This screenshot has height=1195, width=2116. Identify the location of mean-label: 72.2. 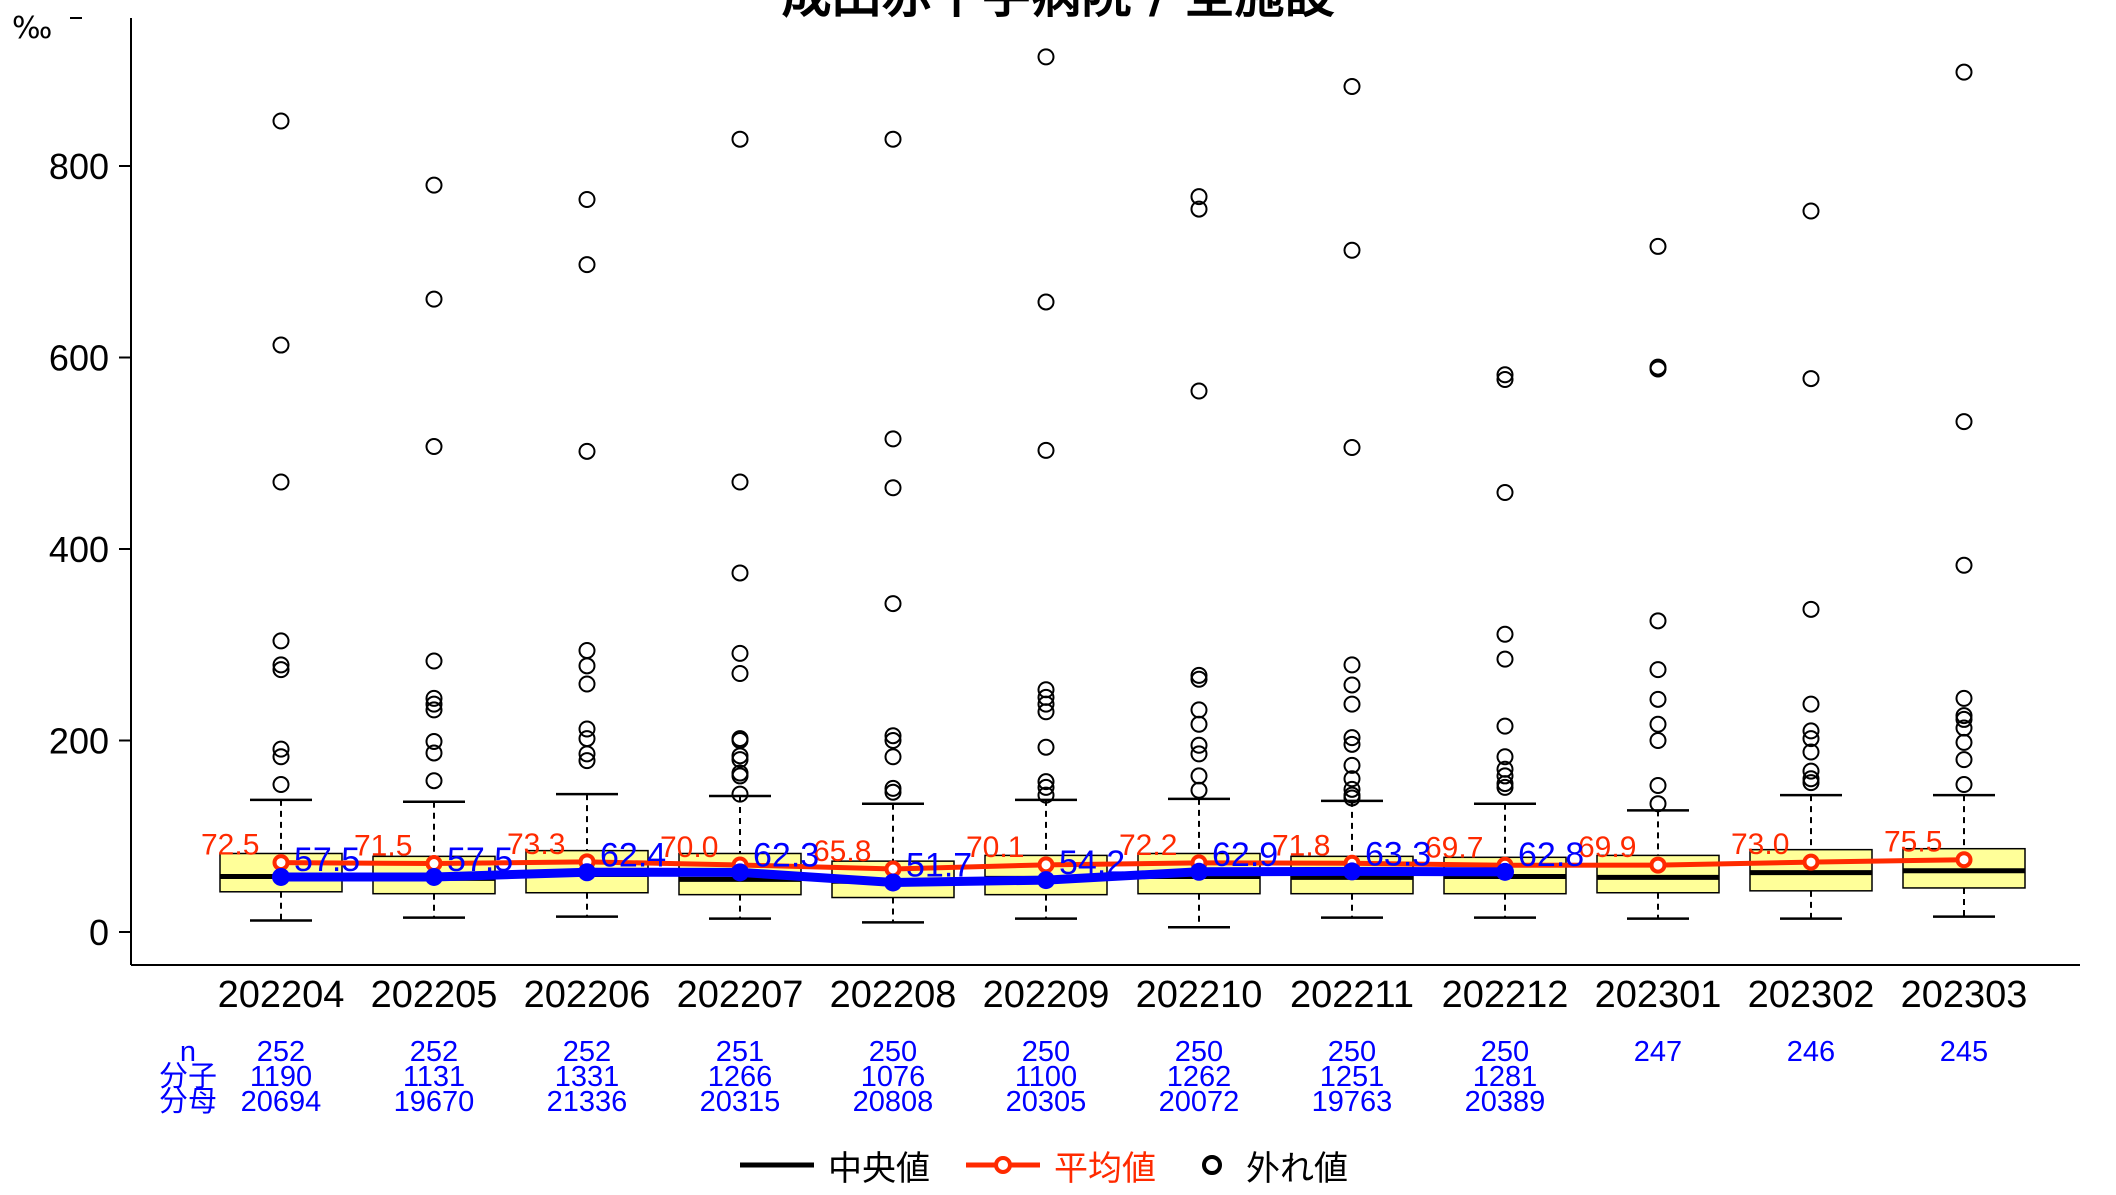
(1148, 845).